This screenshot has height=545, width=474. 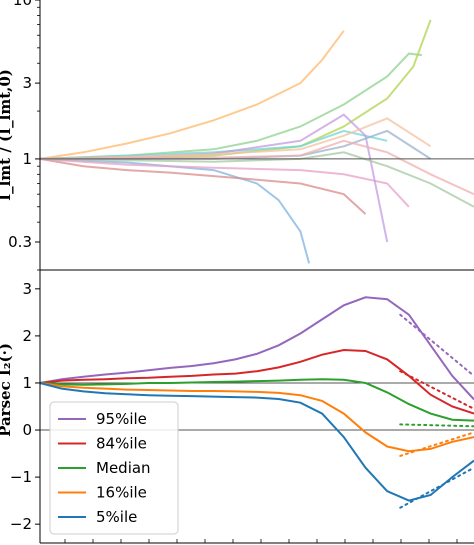 I want to click on series-line-84pctile, so click(x=256, y=381).